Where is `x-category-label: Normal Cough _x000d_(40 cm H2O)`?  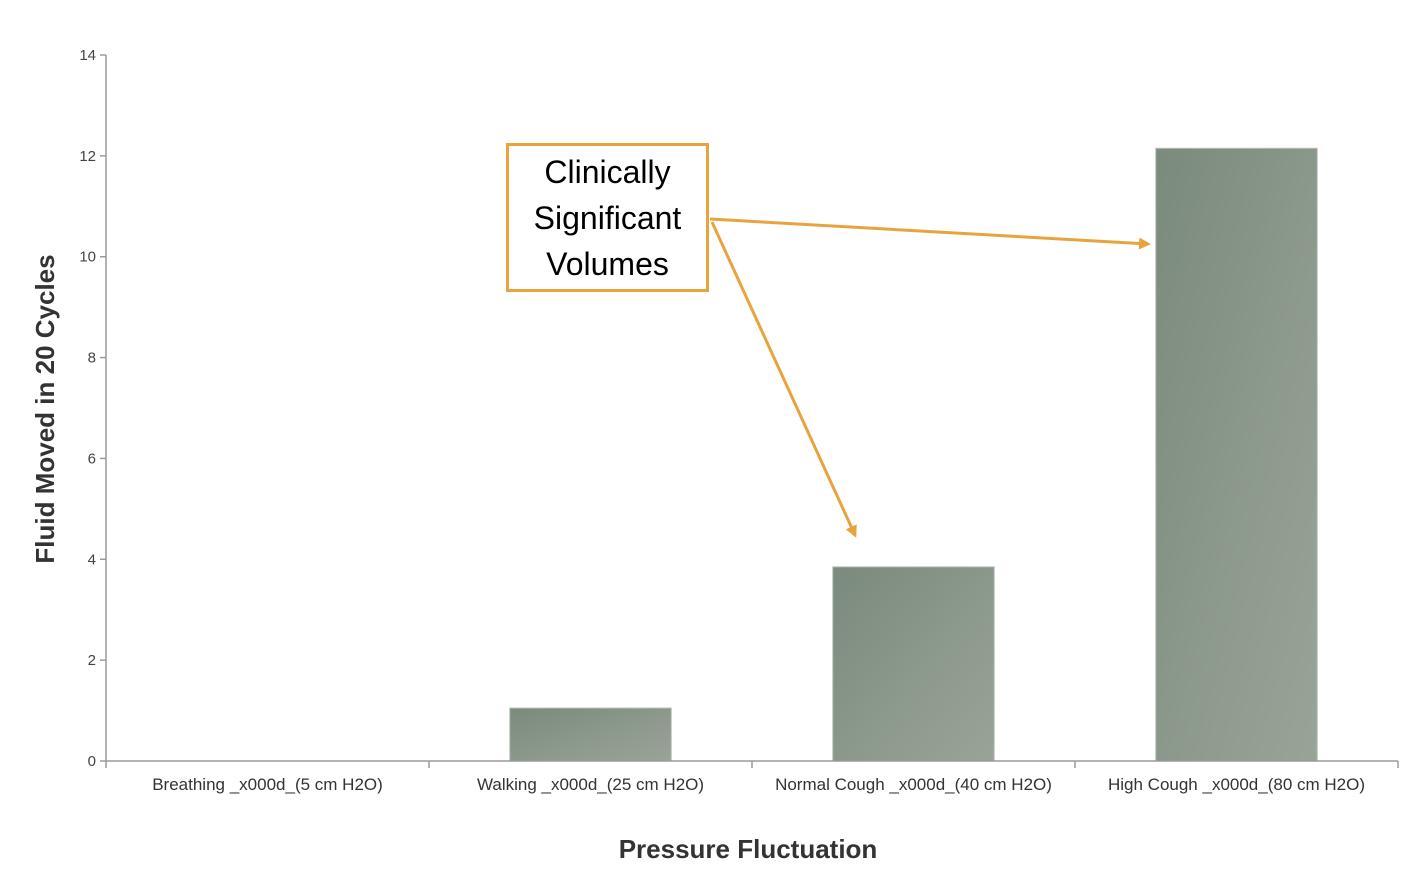
x-category-label: Normal Cough _x000d_(40 cm H2O) is located at coordinates (913, 784).